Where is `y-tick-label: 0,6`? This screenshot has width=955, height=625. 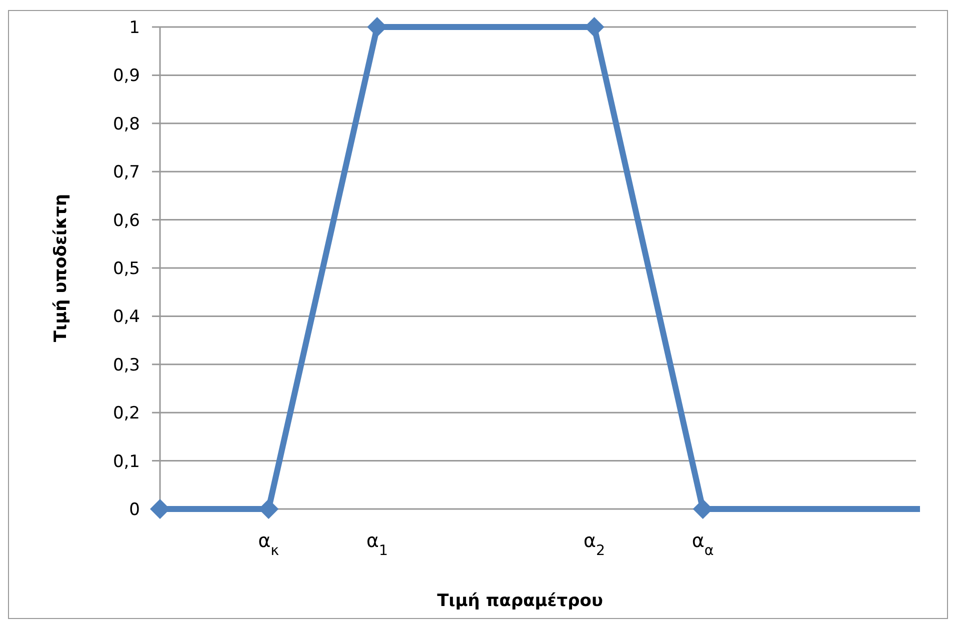
y-tick-label: 0,6 is located at coordinates (126, 220).